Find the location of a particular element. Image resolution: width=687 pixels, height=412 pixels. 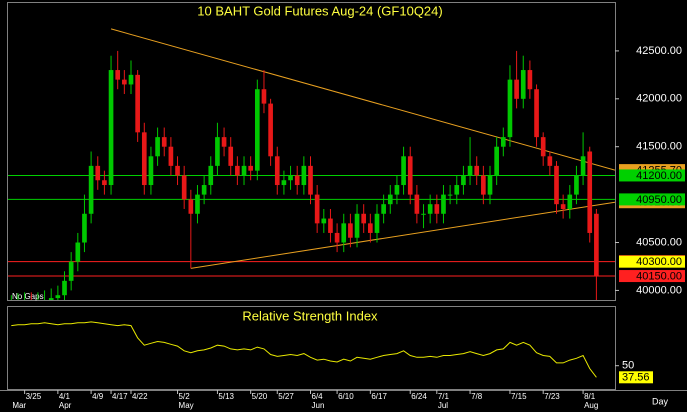

level-tag: 40300.00 is located at coordinates (659, 262).